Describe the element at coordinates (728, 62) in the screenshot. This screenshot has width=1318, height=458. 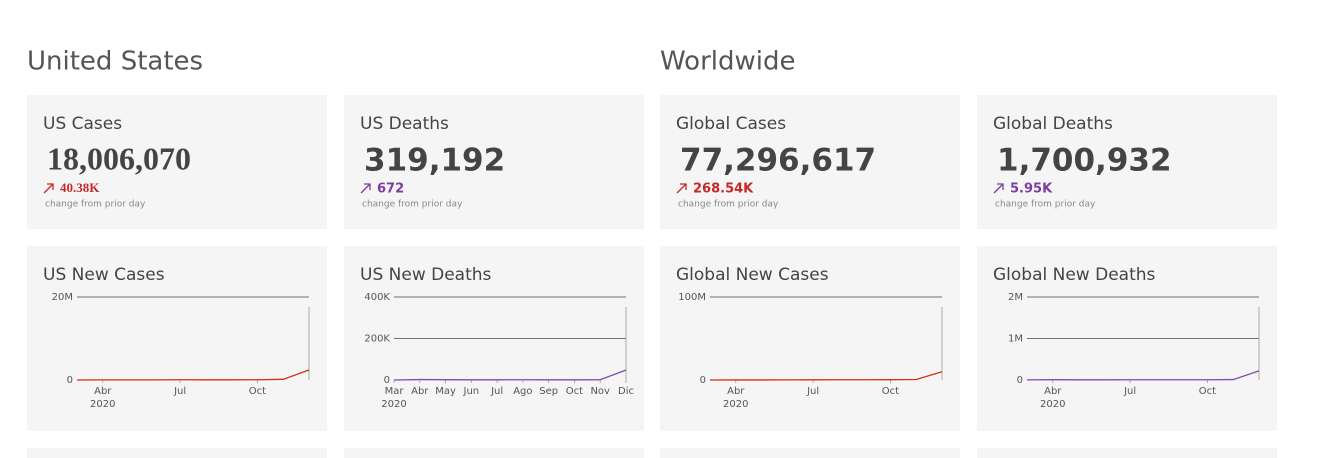
I see `section-title: Worldwide` at that location.